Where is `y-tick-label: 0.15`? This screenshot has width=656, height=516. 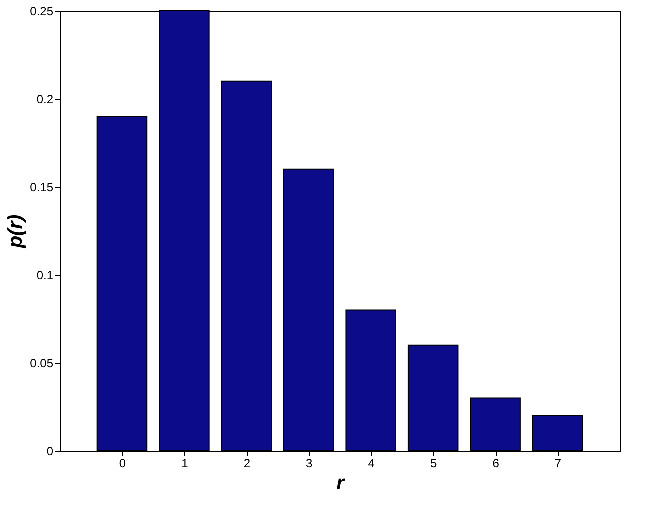
y-tick-label: 0.15 is located at coordinates (42, 187).